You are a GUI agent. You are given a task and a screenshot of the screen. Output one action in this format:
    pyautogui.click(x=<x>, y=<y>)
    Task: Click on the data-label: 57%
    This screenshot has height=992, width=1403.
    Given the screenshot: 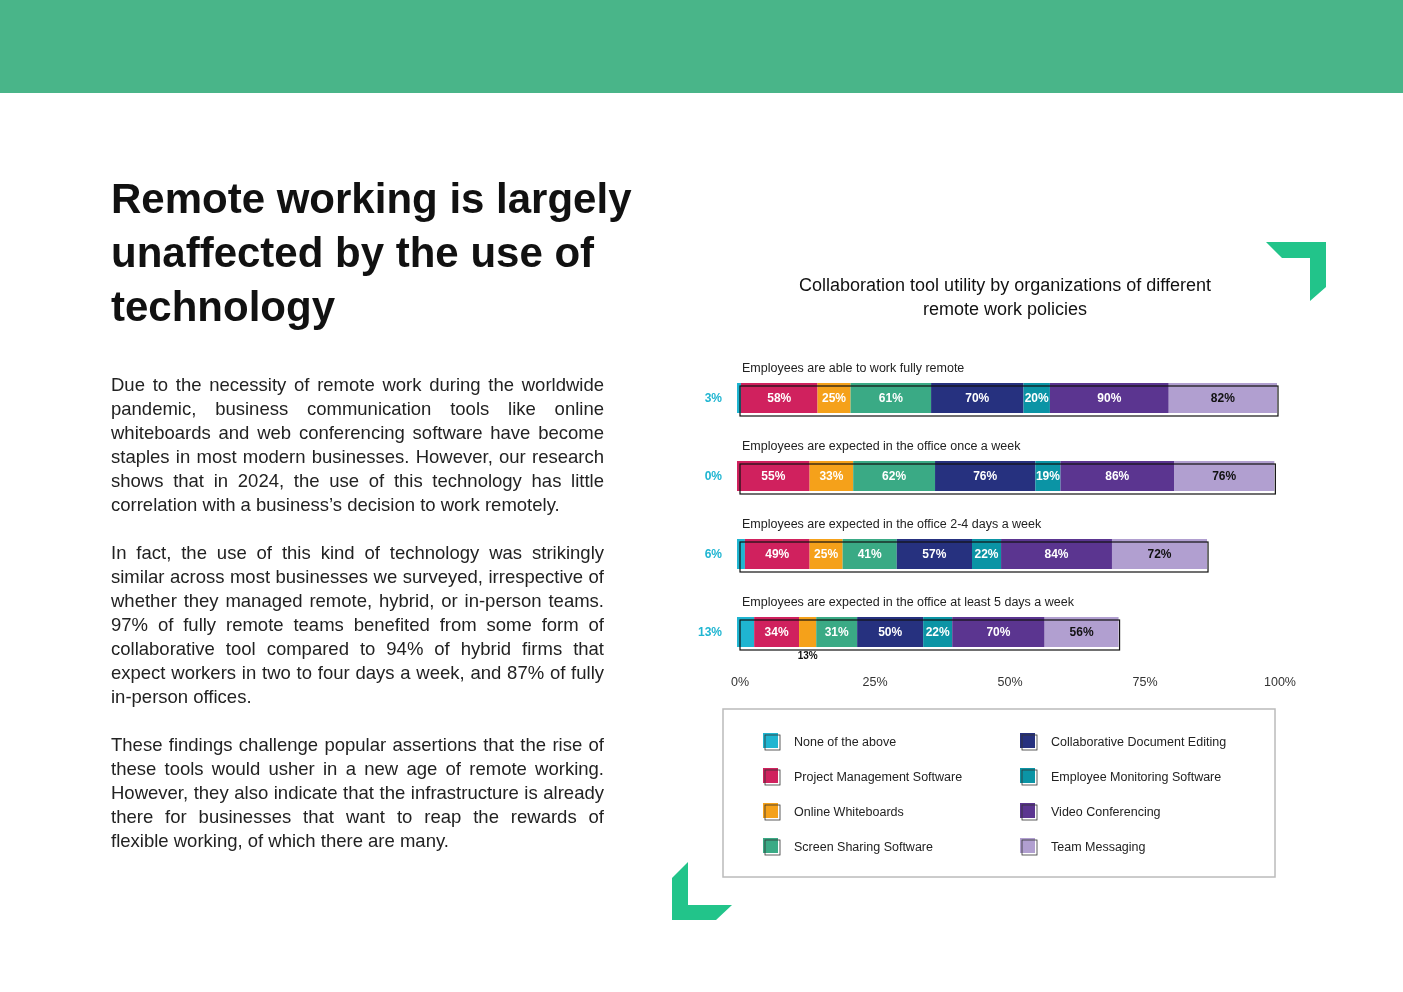 What is the action you would take?
    pyautogui.click(x=934, y=554)
    